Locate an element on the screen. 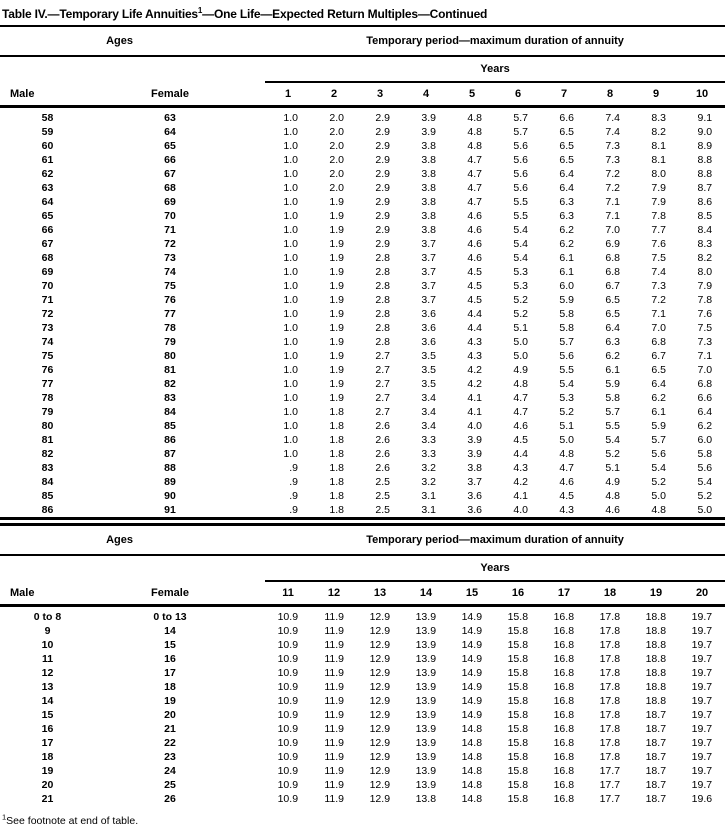 This screenshot has width=725, height=826. multiple-value-cell: 4.6 is located at coordinates (613, 510).